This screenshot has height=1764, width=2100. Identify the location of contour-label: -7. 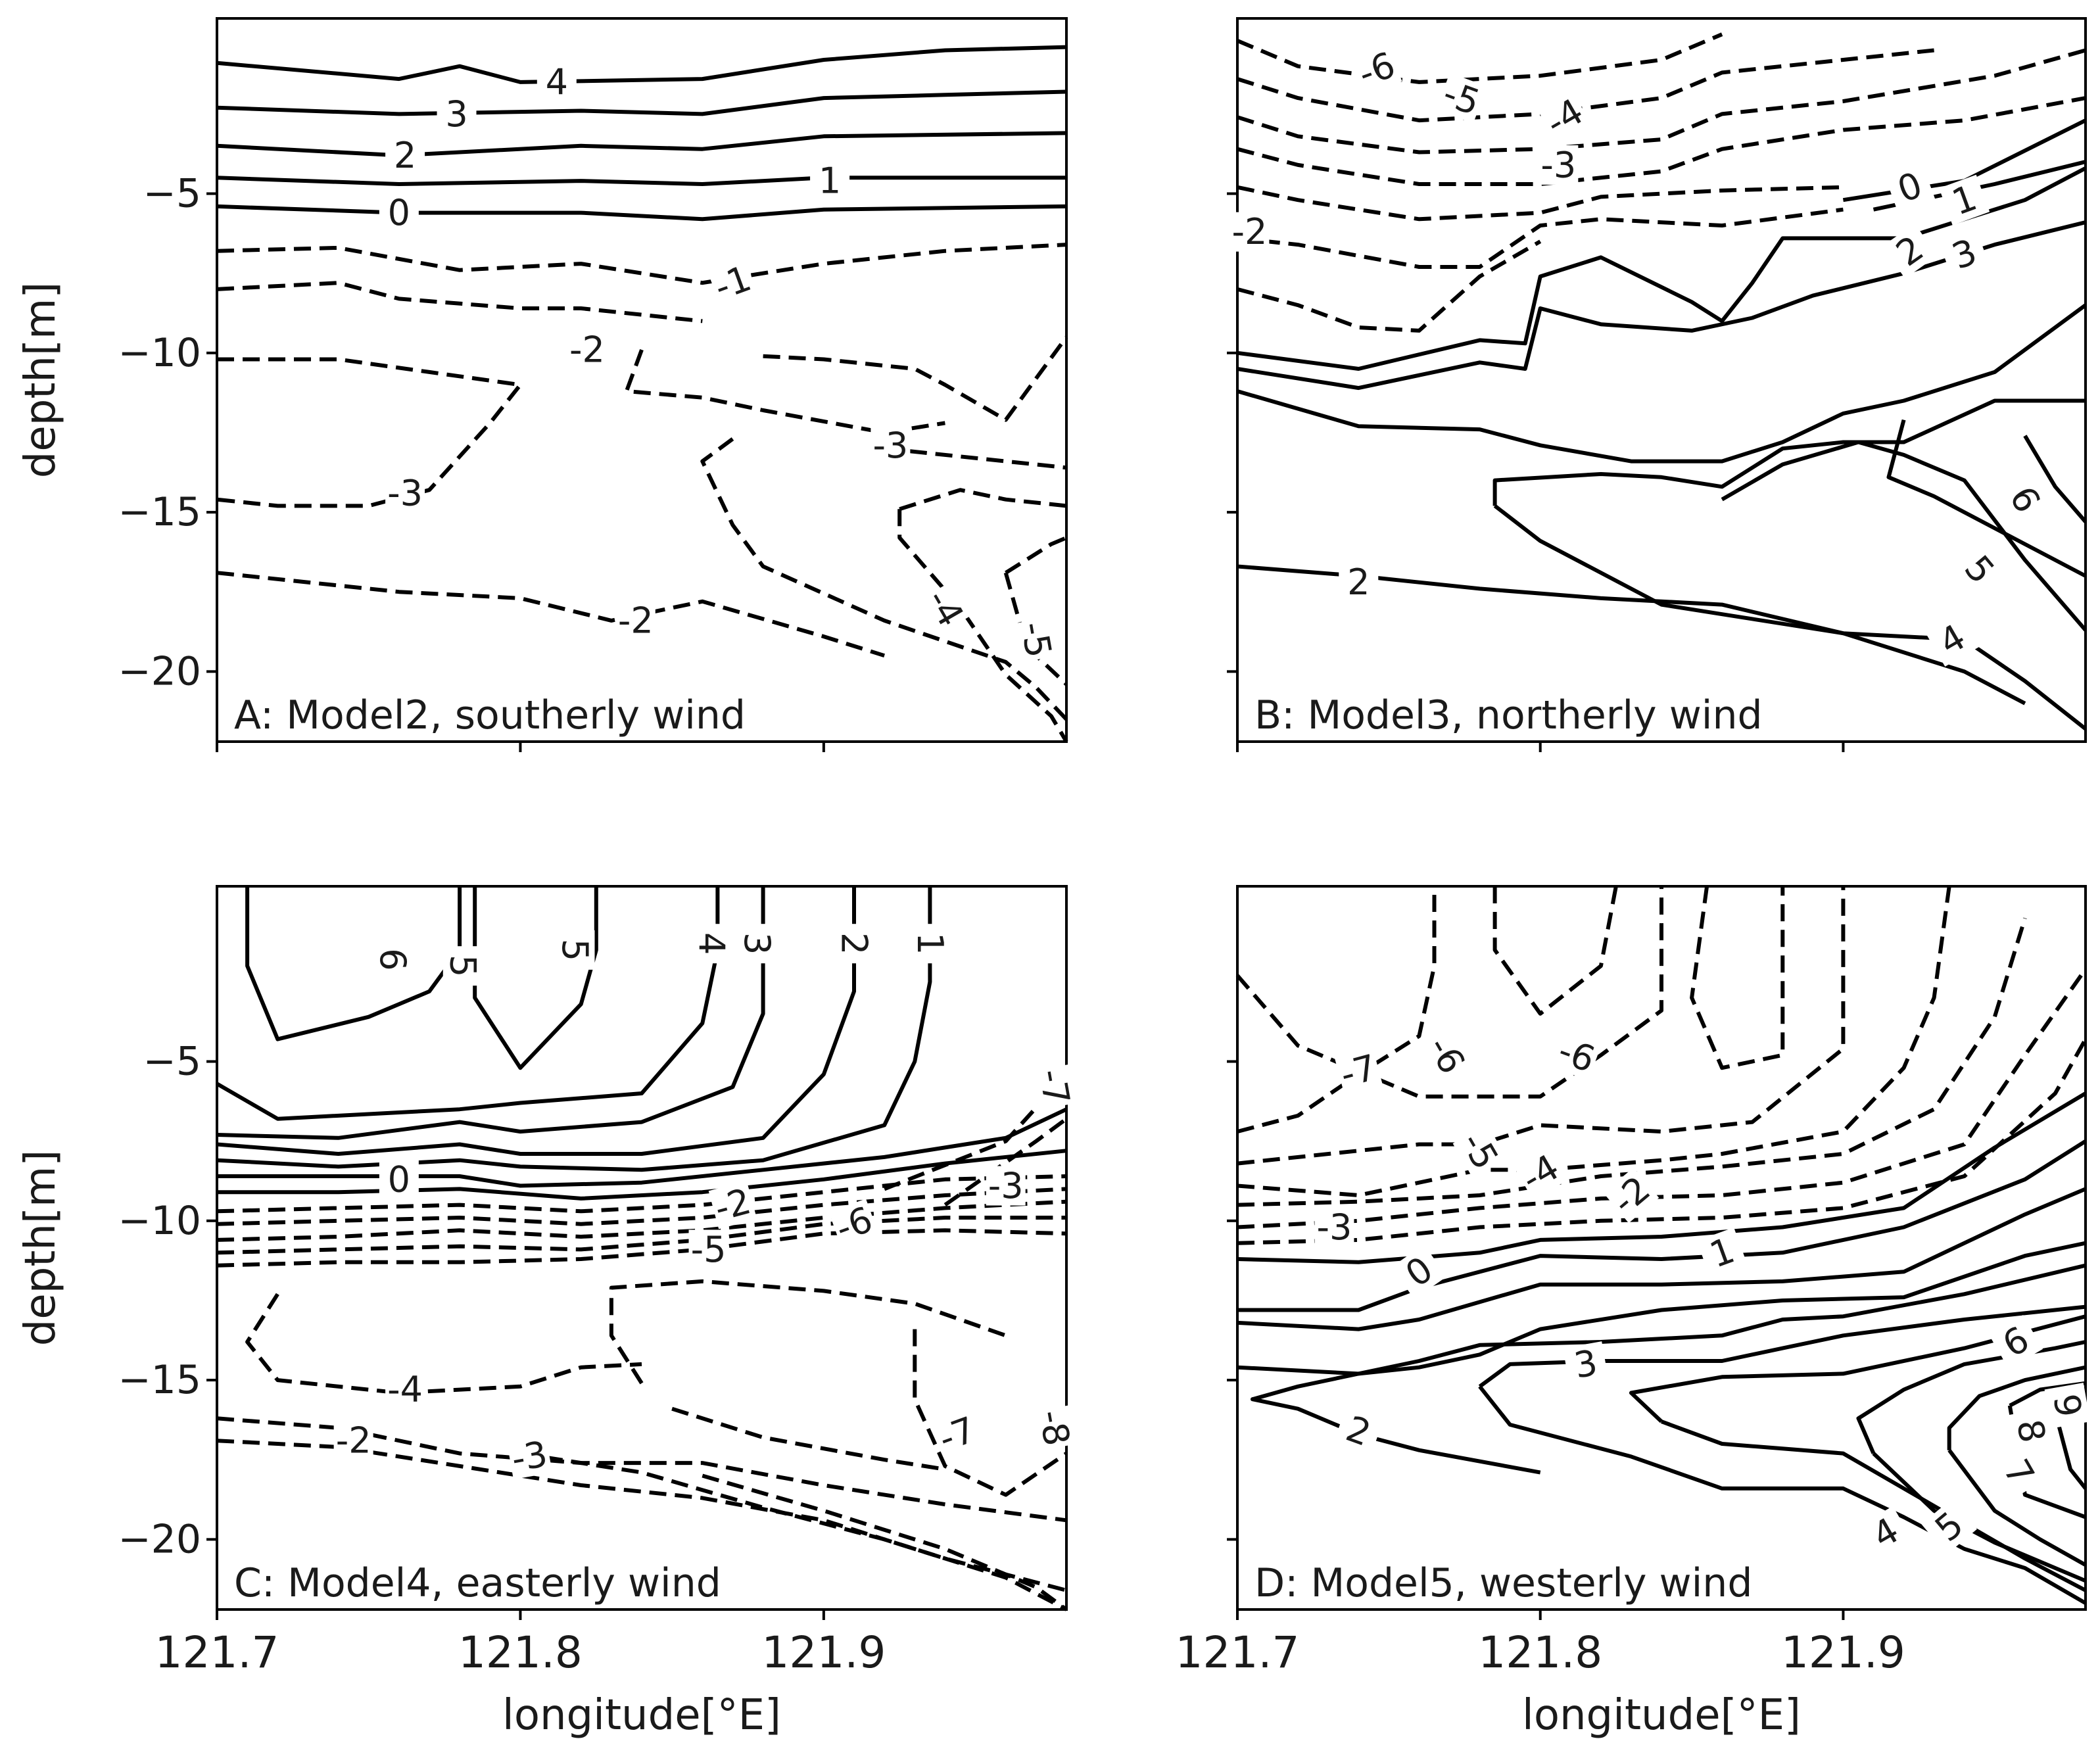
(1055, 1087).